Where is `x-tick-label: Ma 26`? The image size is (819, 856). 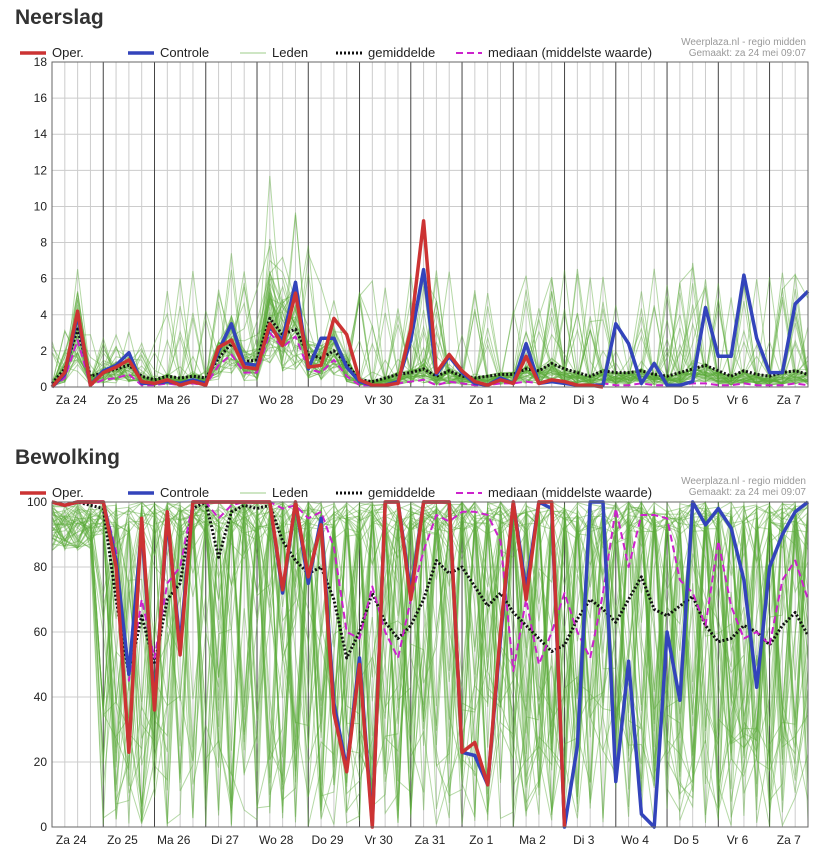
x-tick-label: Ma 26 is located at coordinates (174, 400).